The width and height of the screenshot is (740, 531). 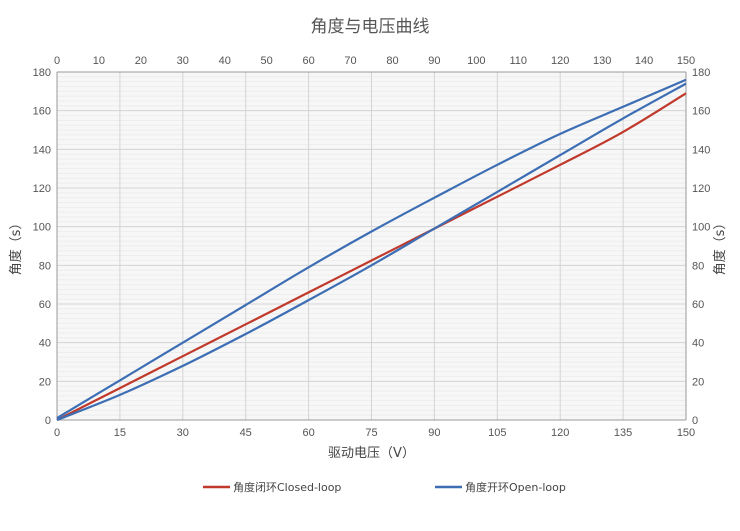 What do you see at coordinates (434, 61) in the screenshot?
I see `x-top-tick-label: 90` at bounding box center [434, 61].